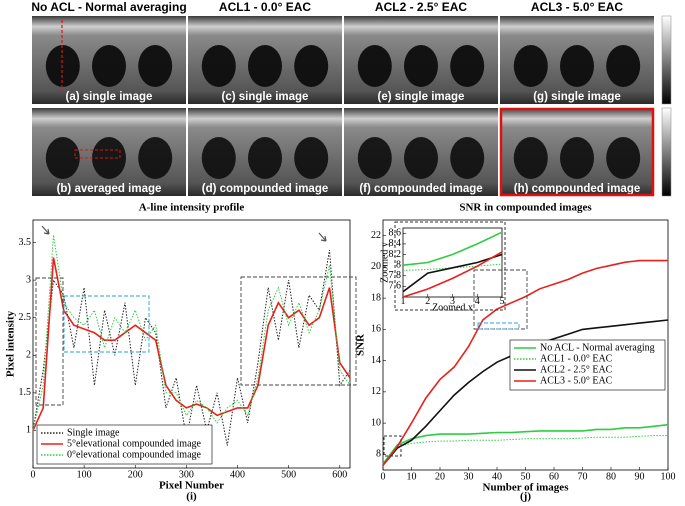  I want to click on legend-label: ACL2 - 2.5° EAC, so click(576, 369).